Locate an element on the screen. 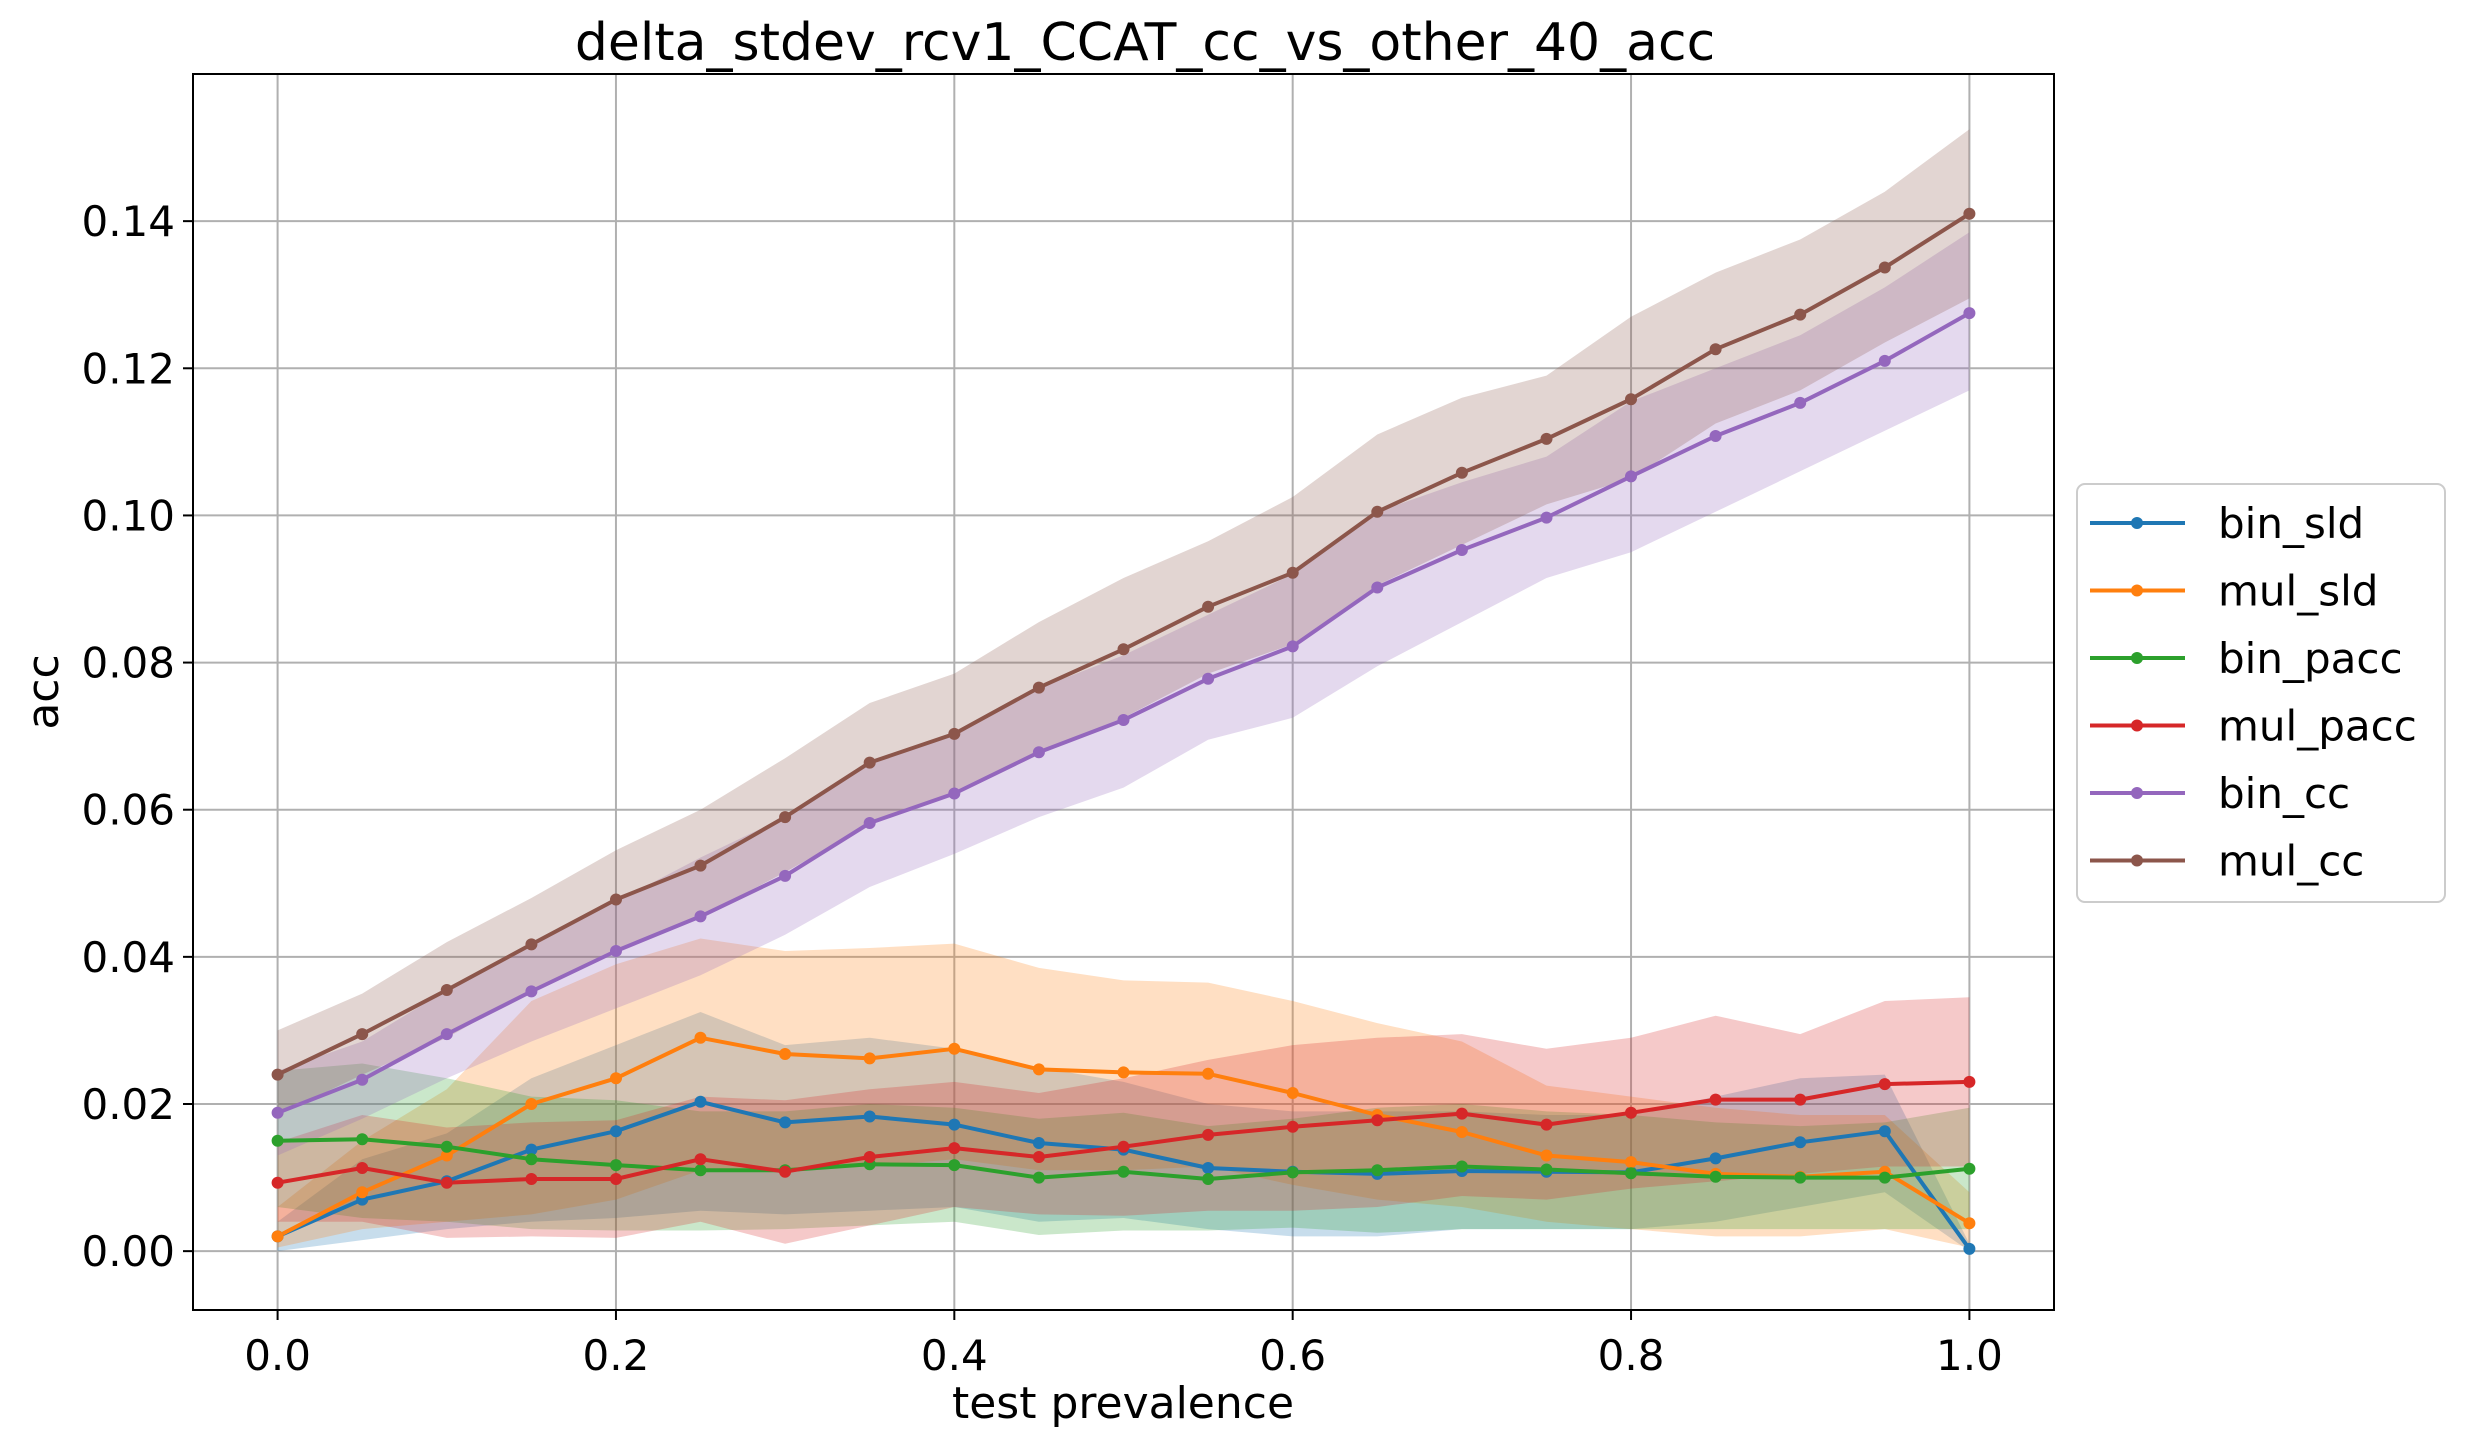 This screenshot has width=2465, height=1446. legend-label-bin_sld: bin_sld is located at coordinates (2291, 523).